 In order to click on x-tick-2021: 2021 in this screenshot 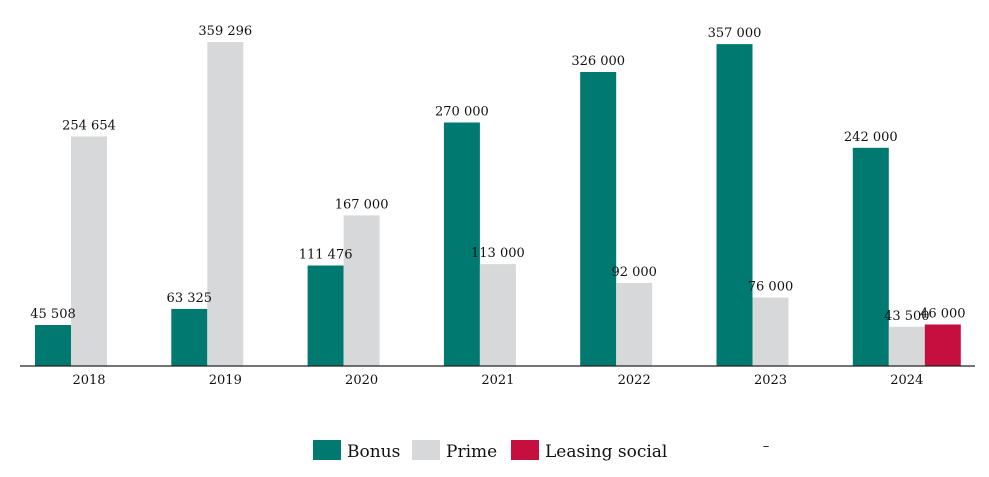, I will do `click(497, 380)`.